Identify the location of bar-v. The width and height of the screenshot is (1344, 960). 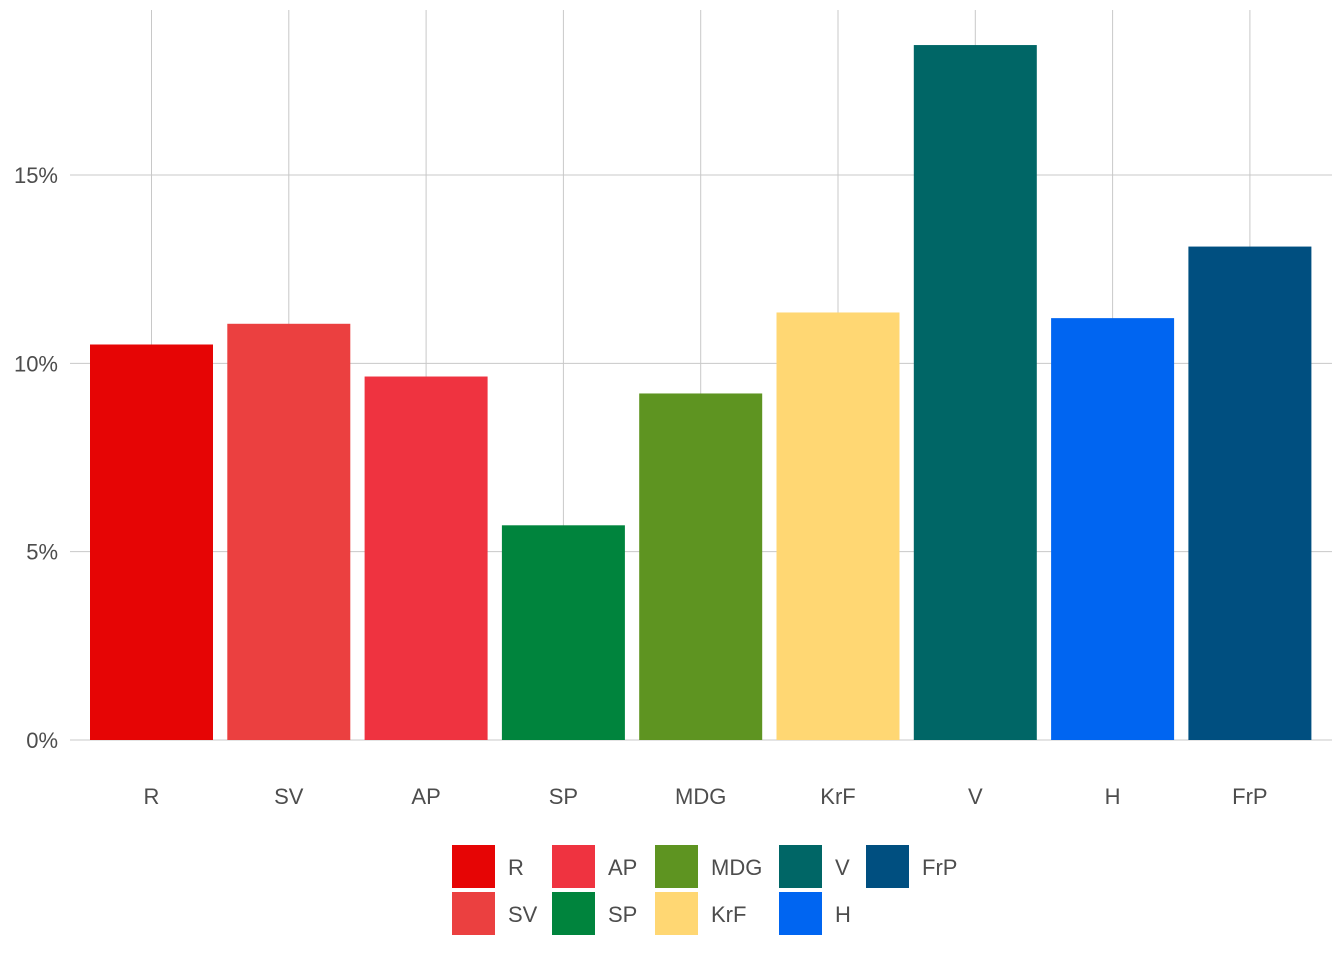
(975, 393).